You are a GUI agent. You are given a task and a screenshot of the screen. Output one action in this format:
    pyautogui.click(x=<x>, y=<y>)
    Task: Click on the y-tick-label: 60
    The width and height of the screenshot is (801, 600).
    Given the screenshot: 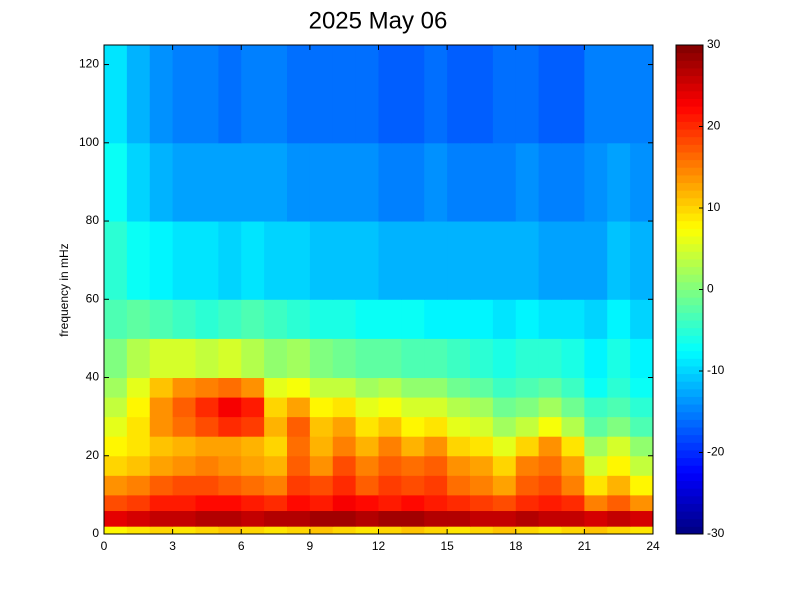 What is the action you would take?
    pyautogui.click(x=93, y=298)
    